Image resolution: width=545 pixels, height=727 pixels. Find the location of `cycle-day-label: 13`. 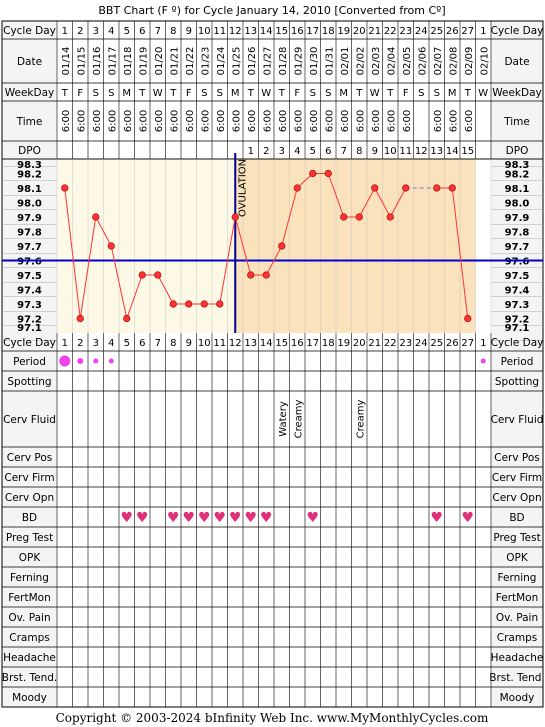

cycle-day-label: 13 is located at coordinates (250, 31).